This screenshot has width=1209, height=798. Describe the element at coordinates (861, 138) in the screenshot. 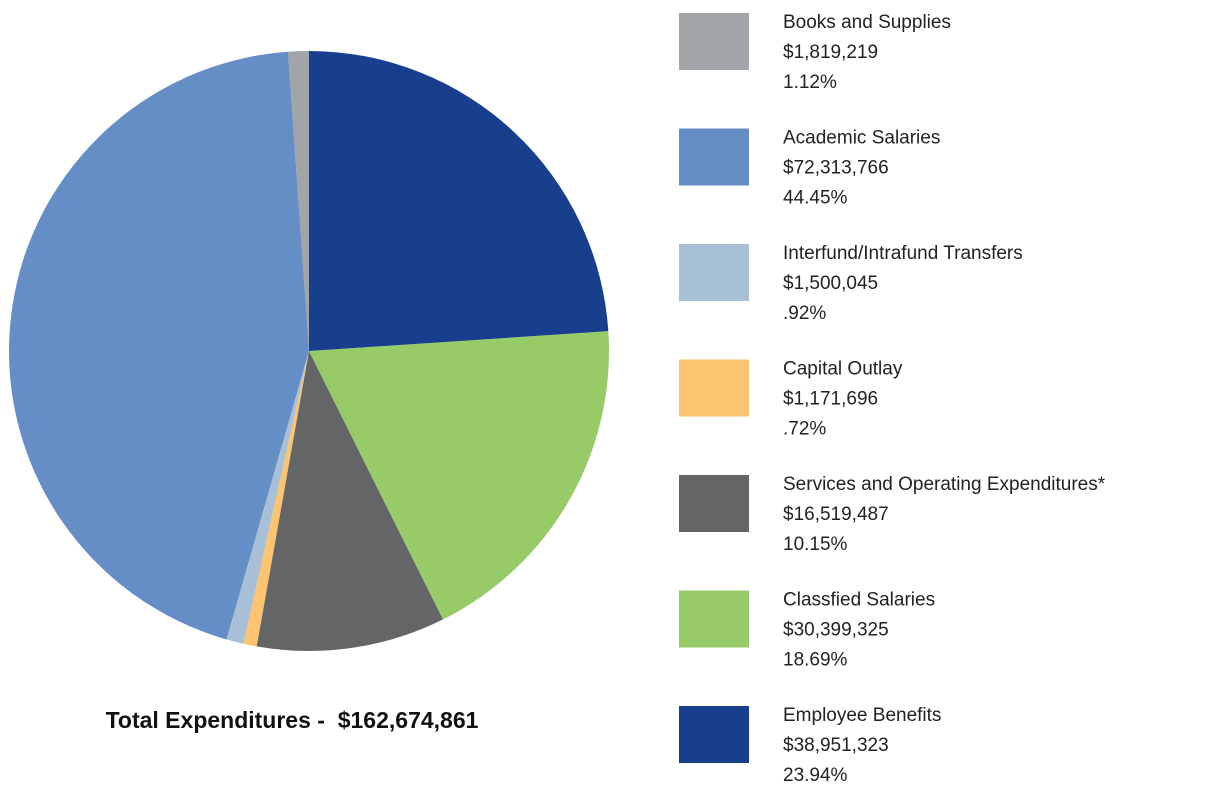

I see `legend-label: Academic Salaries` at that location.